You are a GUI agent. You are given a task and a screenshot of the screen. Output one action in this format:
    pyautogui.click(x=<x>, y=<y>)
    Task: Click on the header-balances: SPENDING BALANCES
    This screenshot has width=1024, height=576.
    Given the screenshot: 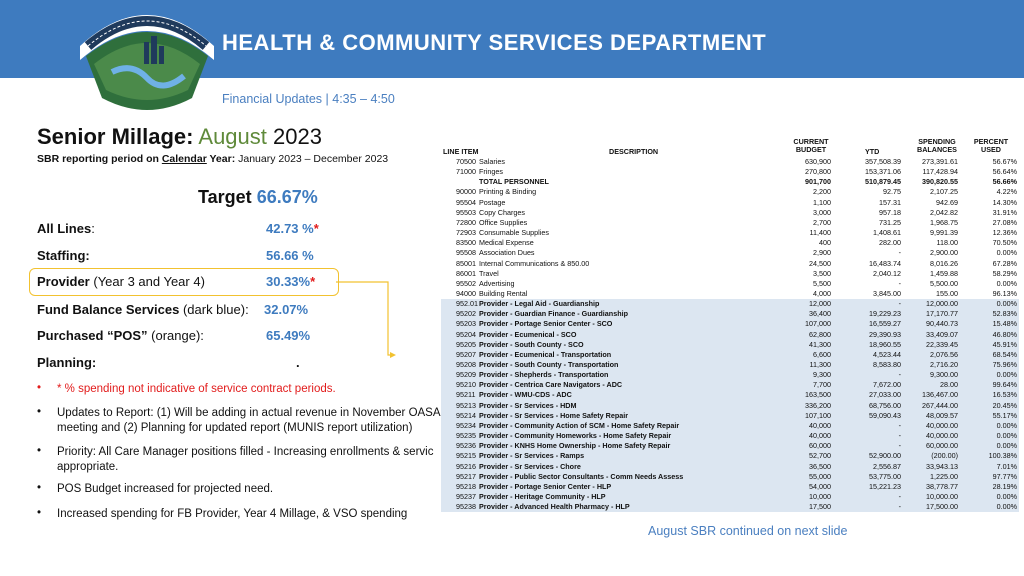 What is the action you would take?
    pyautogui.click(x=937, y=146)
    